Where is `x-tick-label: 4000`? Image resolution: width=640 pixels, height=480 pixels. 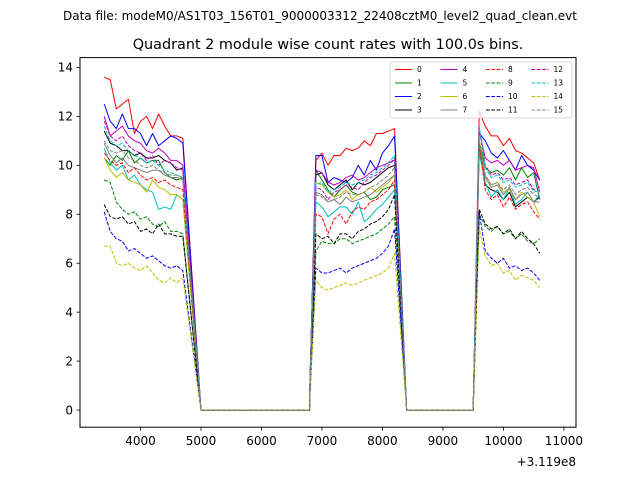
x-tick-label: 4000 is located at coordinates (140, 441).